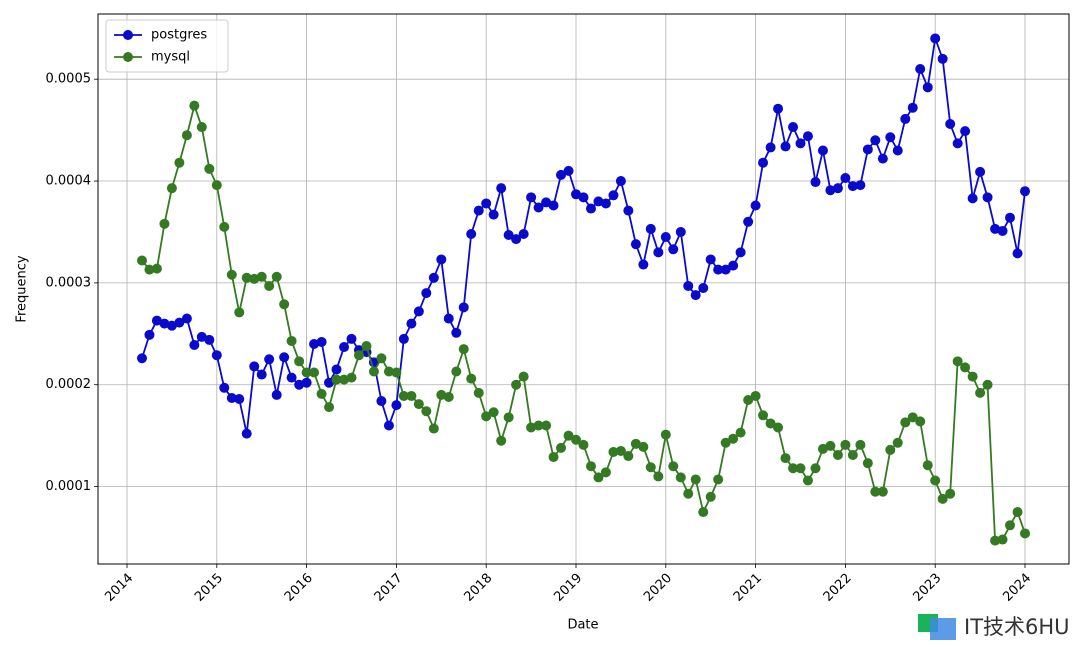  I want to click on y-tick-label: 0.0003, so click(69, 282).